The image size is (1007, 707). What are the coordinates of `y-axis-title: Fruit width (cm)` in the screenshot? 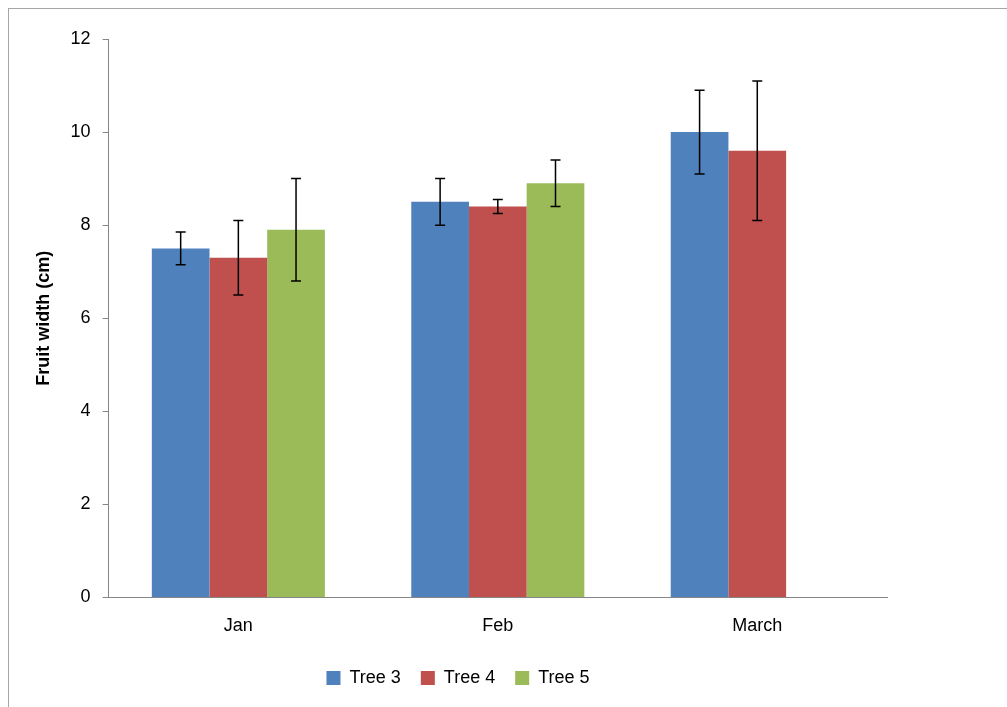 It's located at (42, 318).